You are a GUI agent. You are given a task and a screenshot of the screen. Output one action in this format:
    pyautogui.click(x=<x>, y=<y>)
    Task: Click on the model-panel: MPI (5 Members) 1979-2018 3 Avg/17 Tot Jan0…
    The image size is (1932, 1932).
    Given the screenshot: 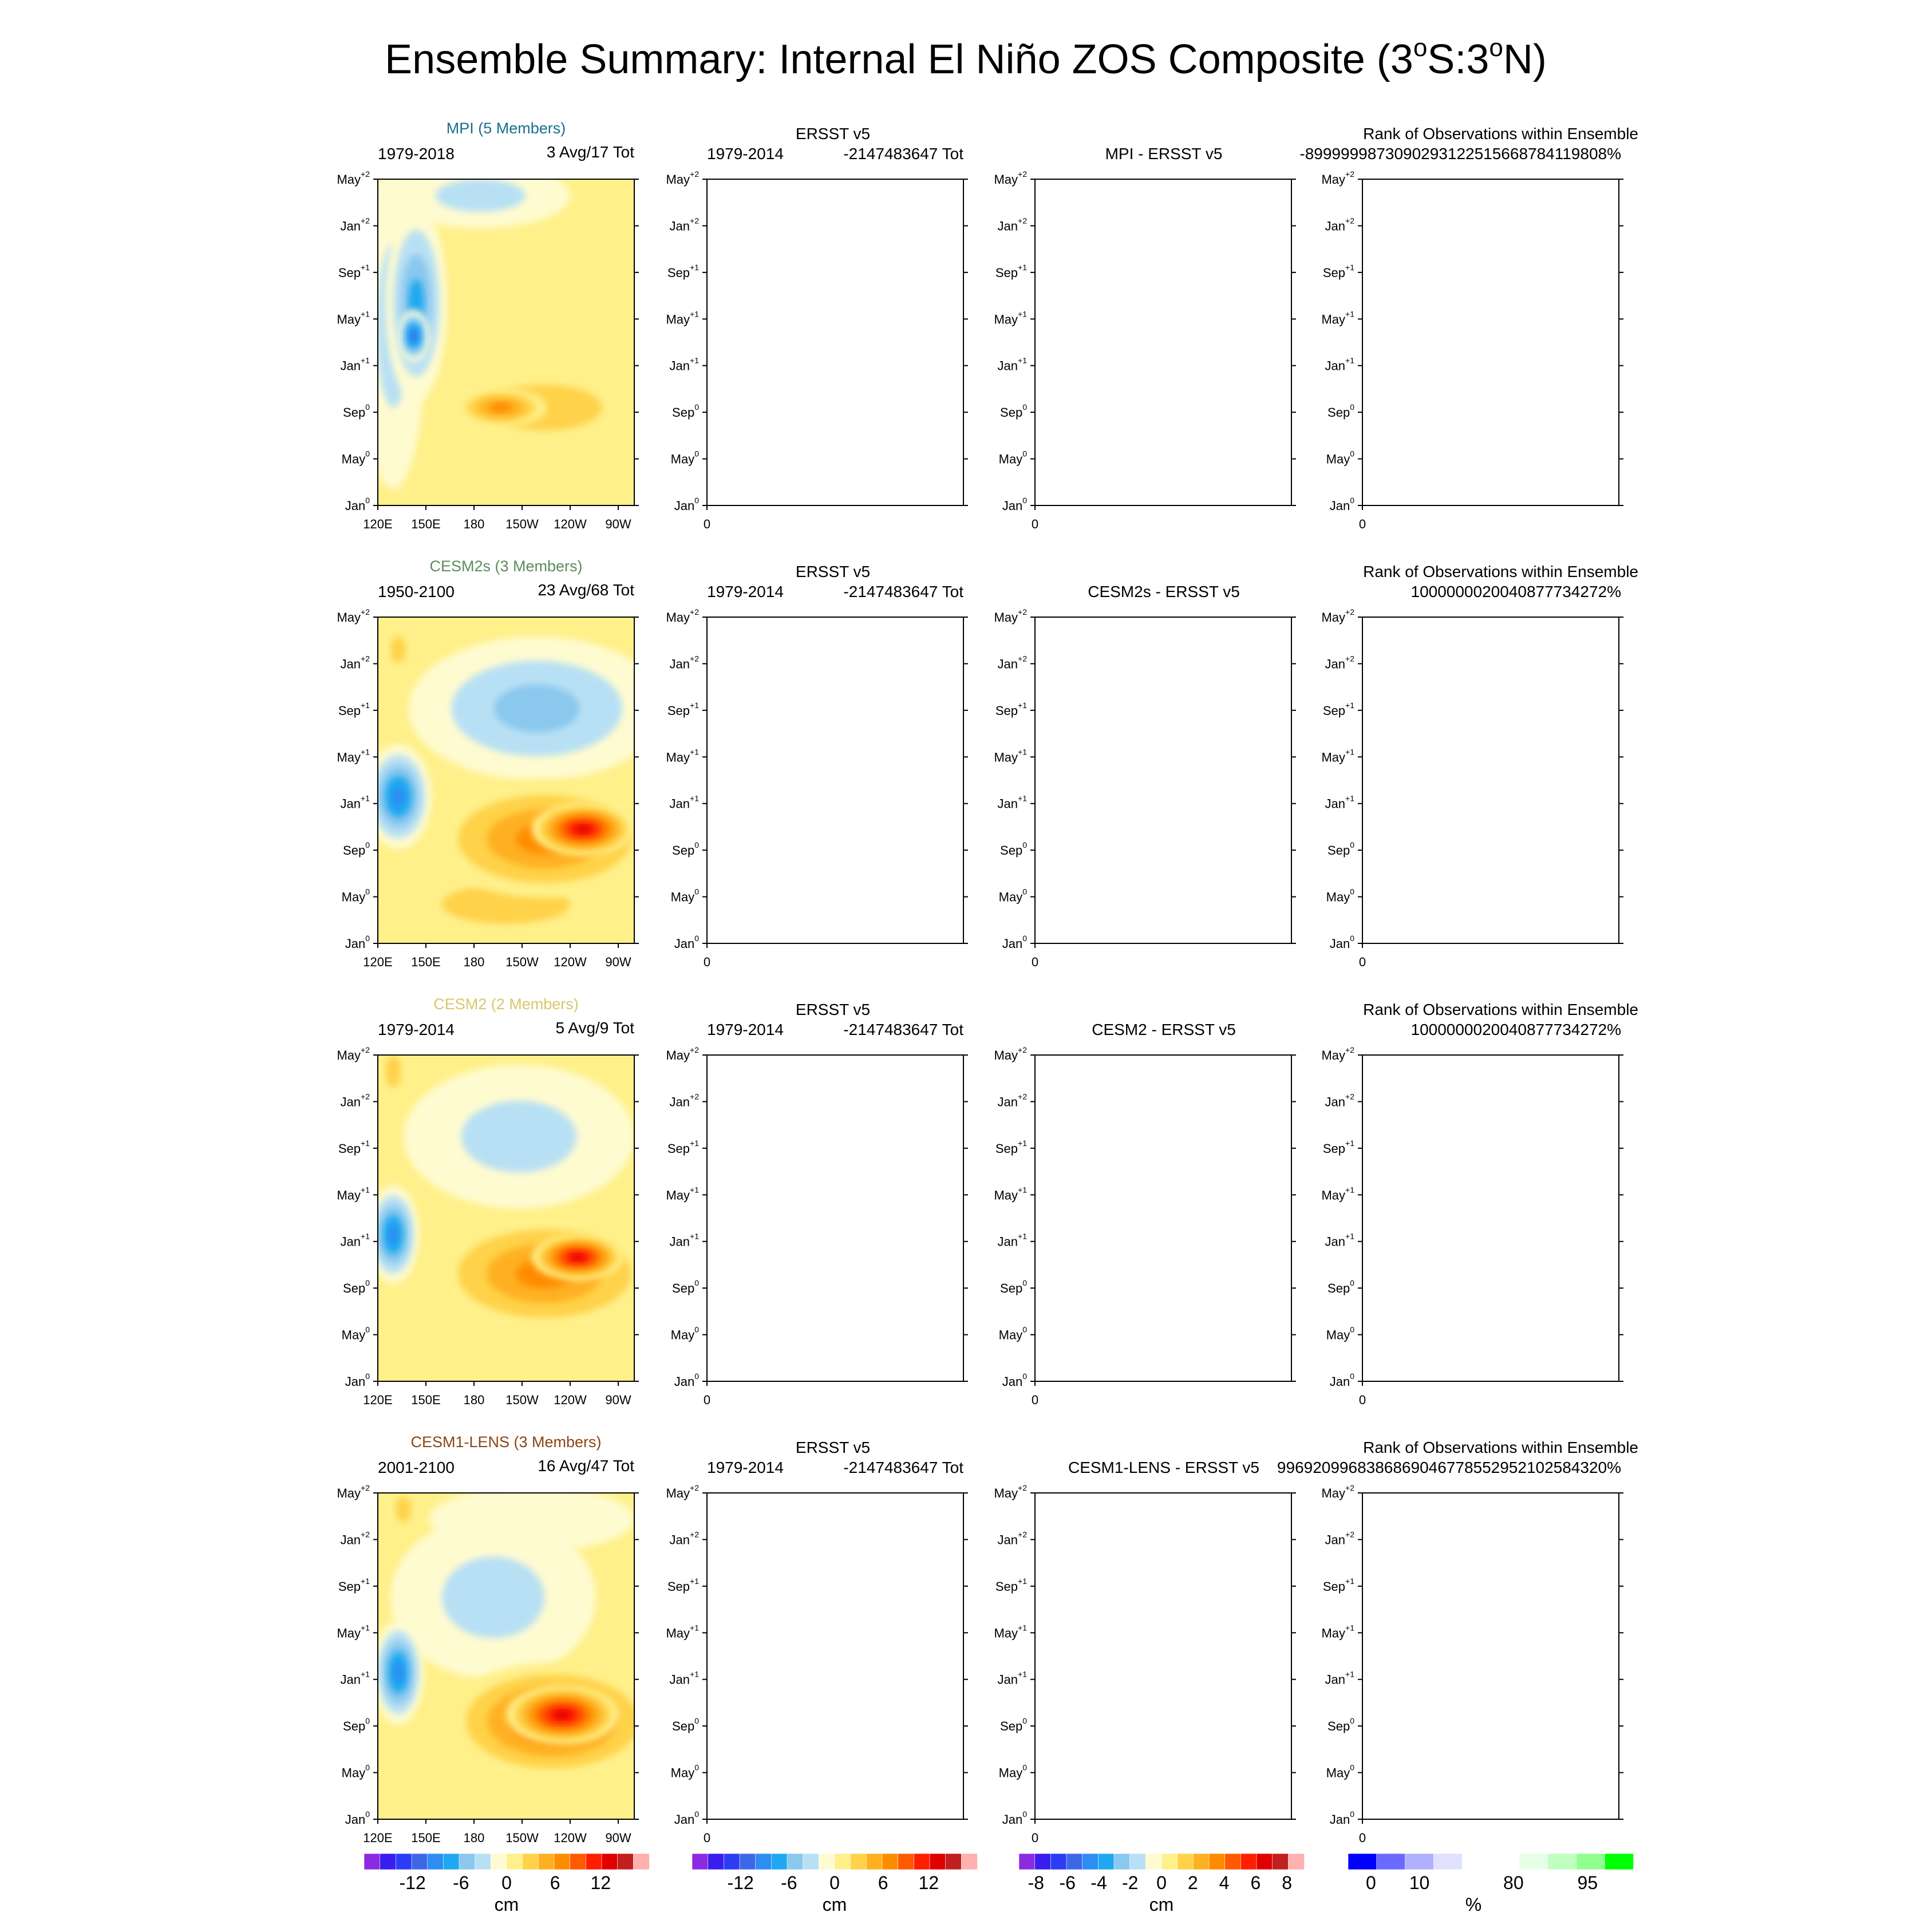 What is the action you would take?
    pyautogui.click(x=488, y=325)
    